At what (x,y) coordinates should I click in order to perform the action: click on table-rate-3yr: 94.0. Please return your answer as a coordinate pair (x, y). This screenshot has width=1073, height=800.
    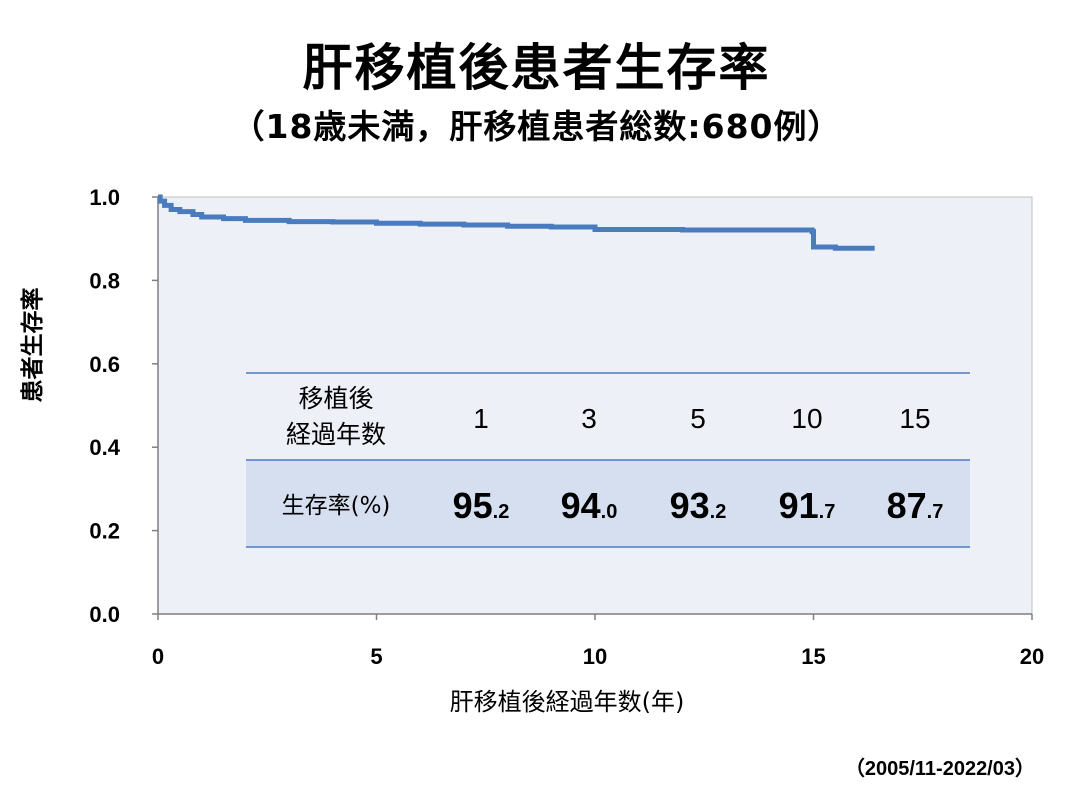
    Looking at the image, I should click on (589, 505).